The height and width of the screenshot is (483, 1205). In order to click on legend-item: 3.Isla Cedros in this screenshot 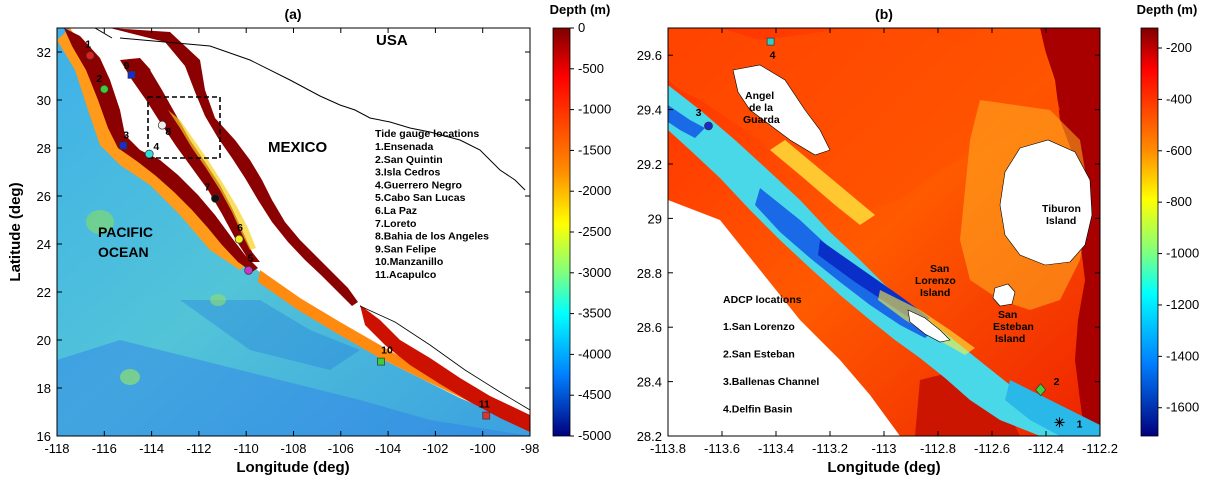, I will do `click(408, 173)`.